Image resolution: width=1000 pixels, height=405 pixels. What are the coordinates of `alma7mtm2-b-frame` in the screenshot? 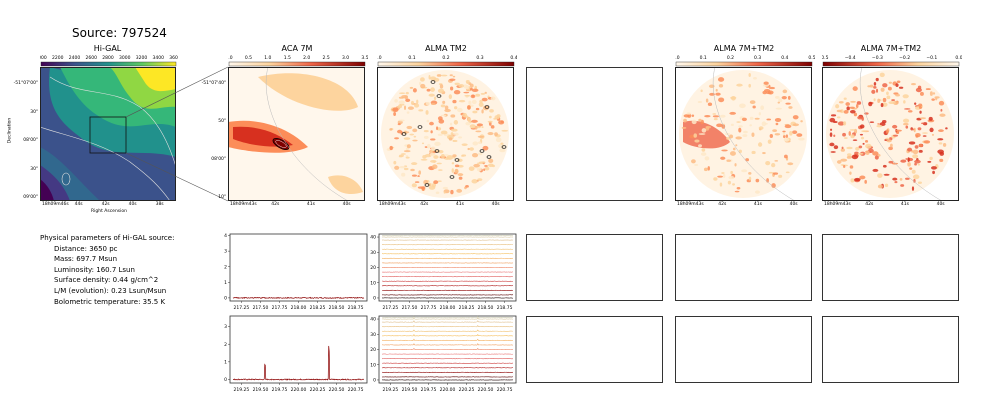 It's located at (890, 134).